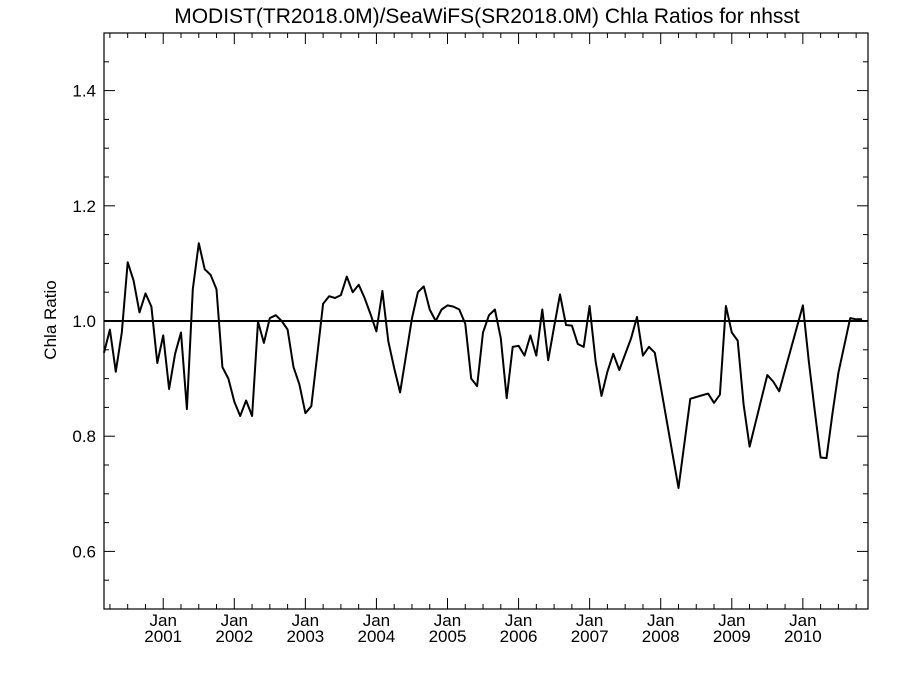 This screenshot has width=900, height=675. Describe the element at coordinates (448, 636) in the screenshot. I see `x-tick-label-year: 2005` at that location.